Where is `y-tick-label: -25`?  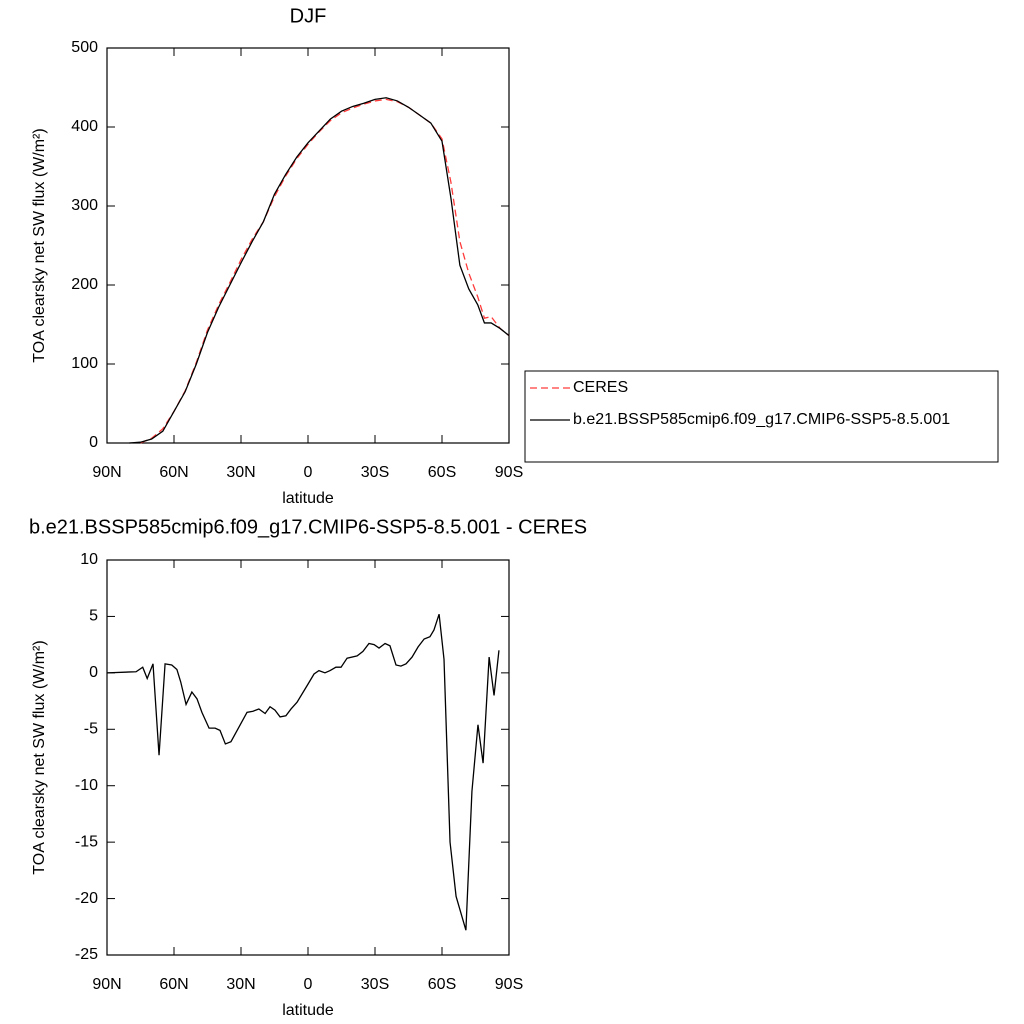 y-tick-label: -25 is located at coordinates (86, 954).